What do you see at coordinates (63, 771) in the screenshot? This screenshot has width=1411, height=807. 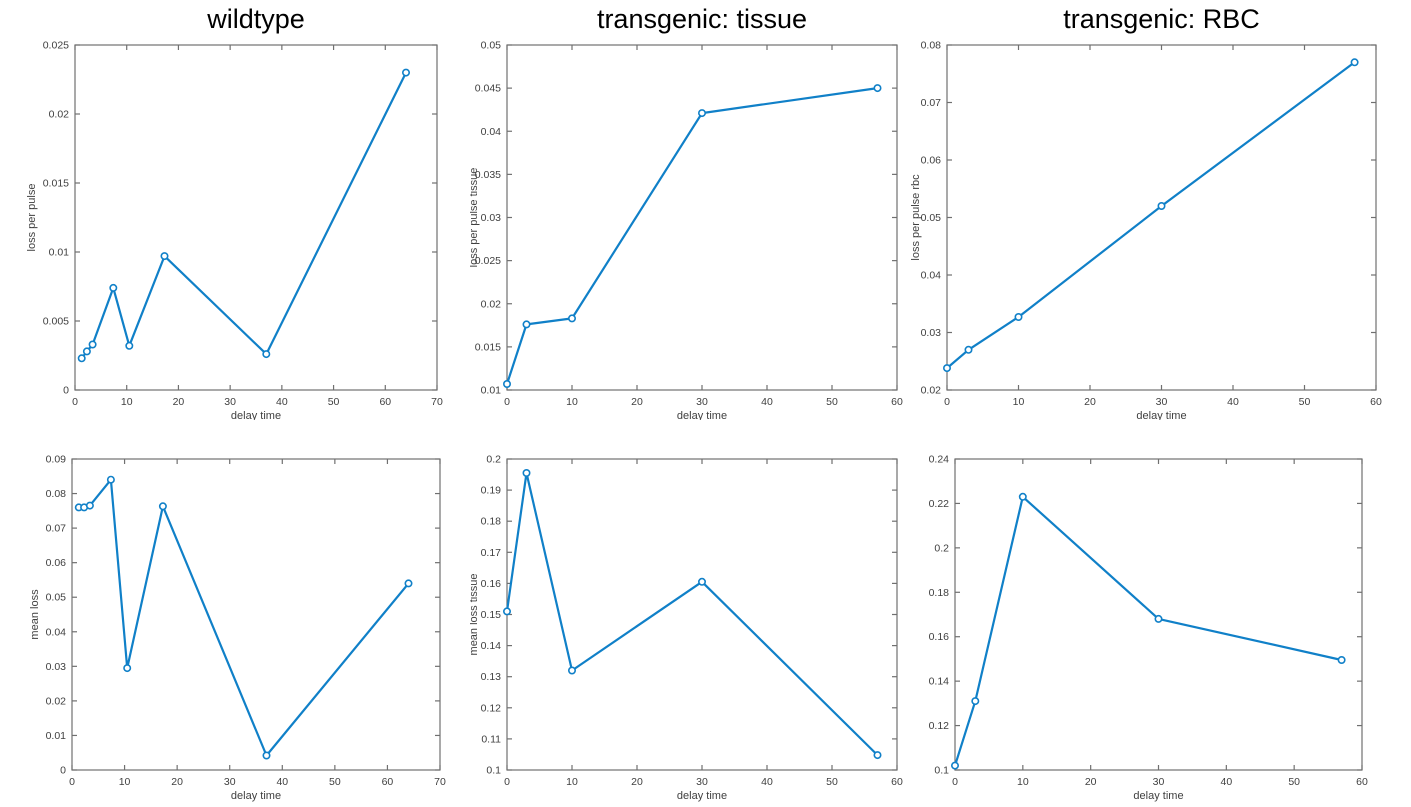 I see `y-tick-label: 0` at bounding box center [63, 771].